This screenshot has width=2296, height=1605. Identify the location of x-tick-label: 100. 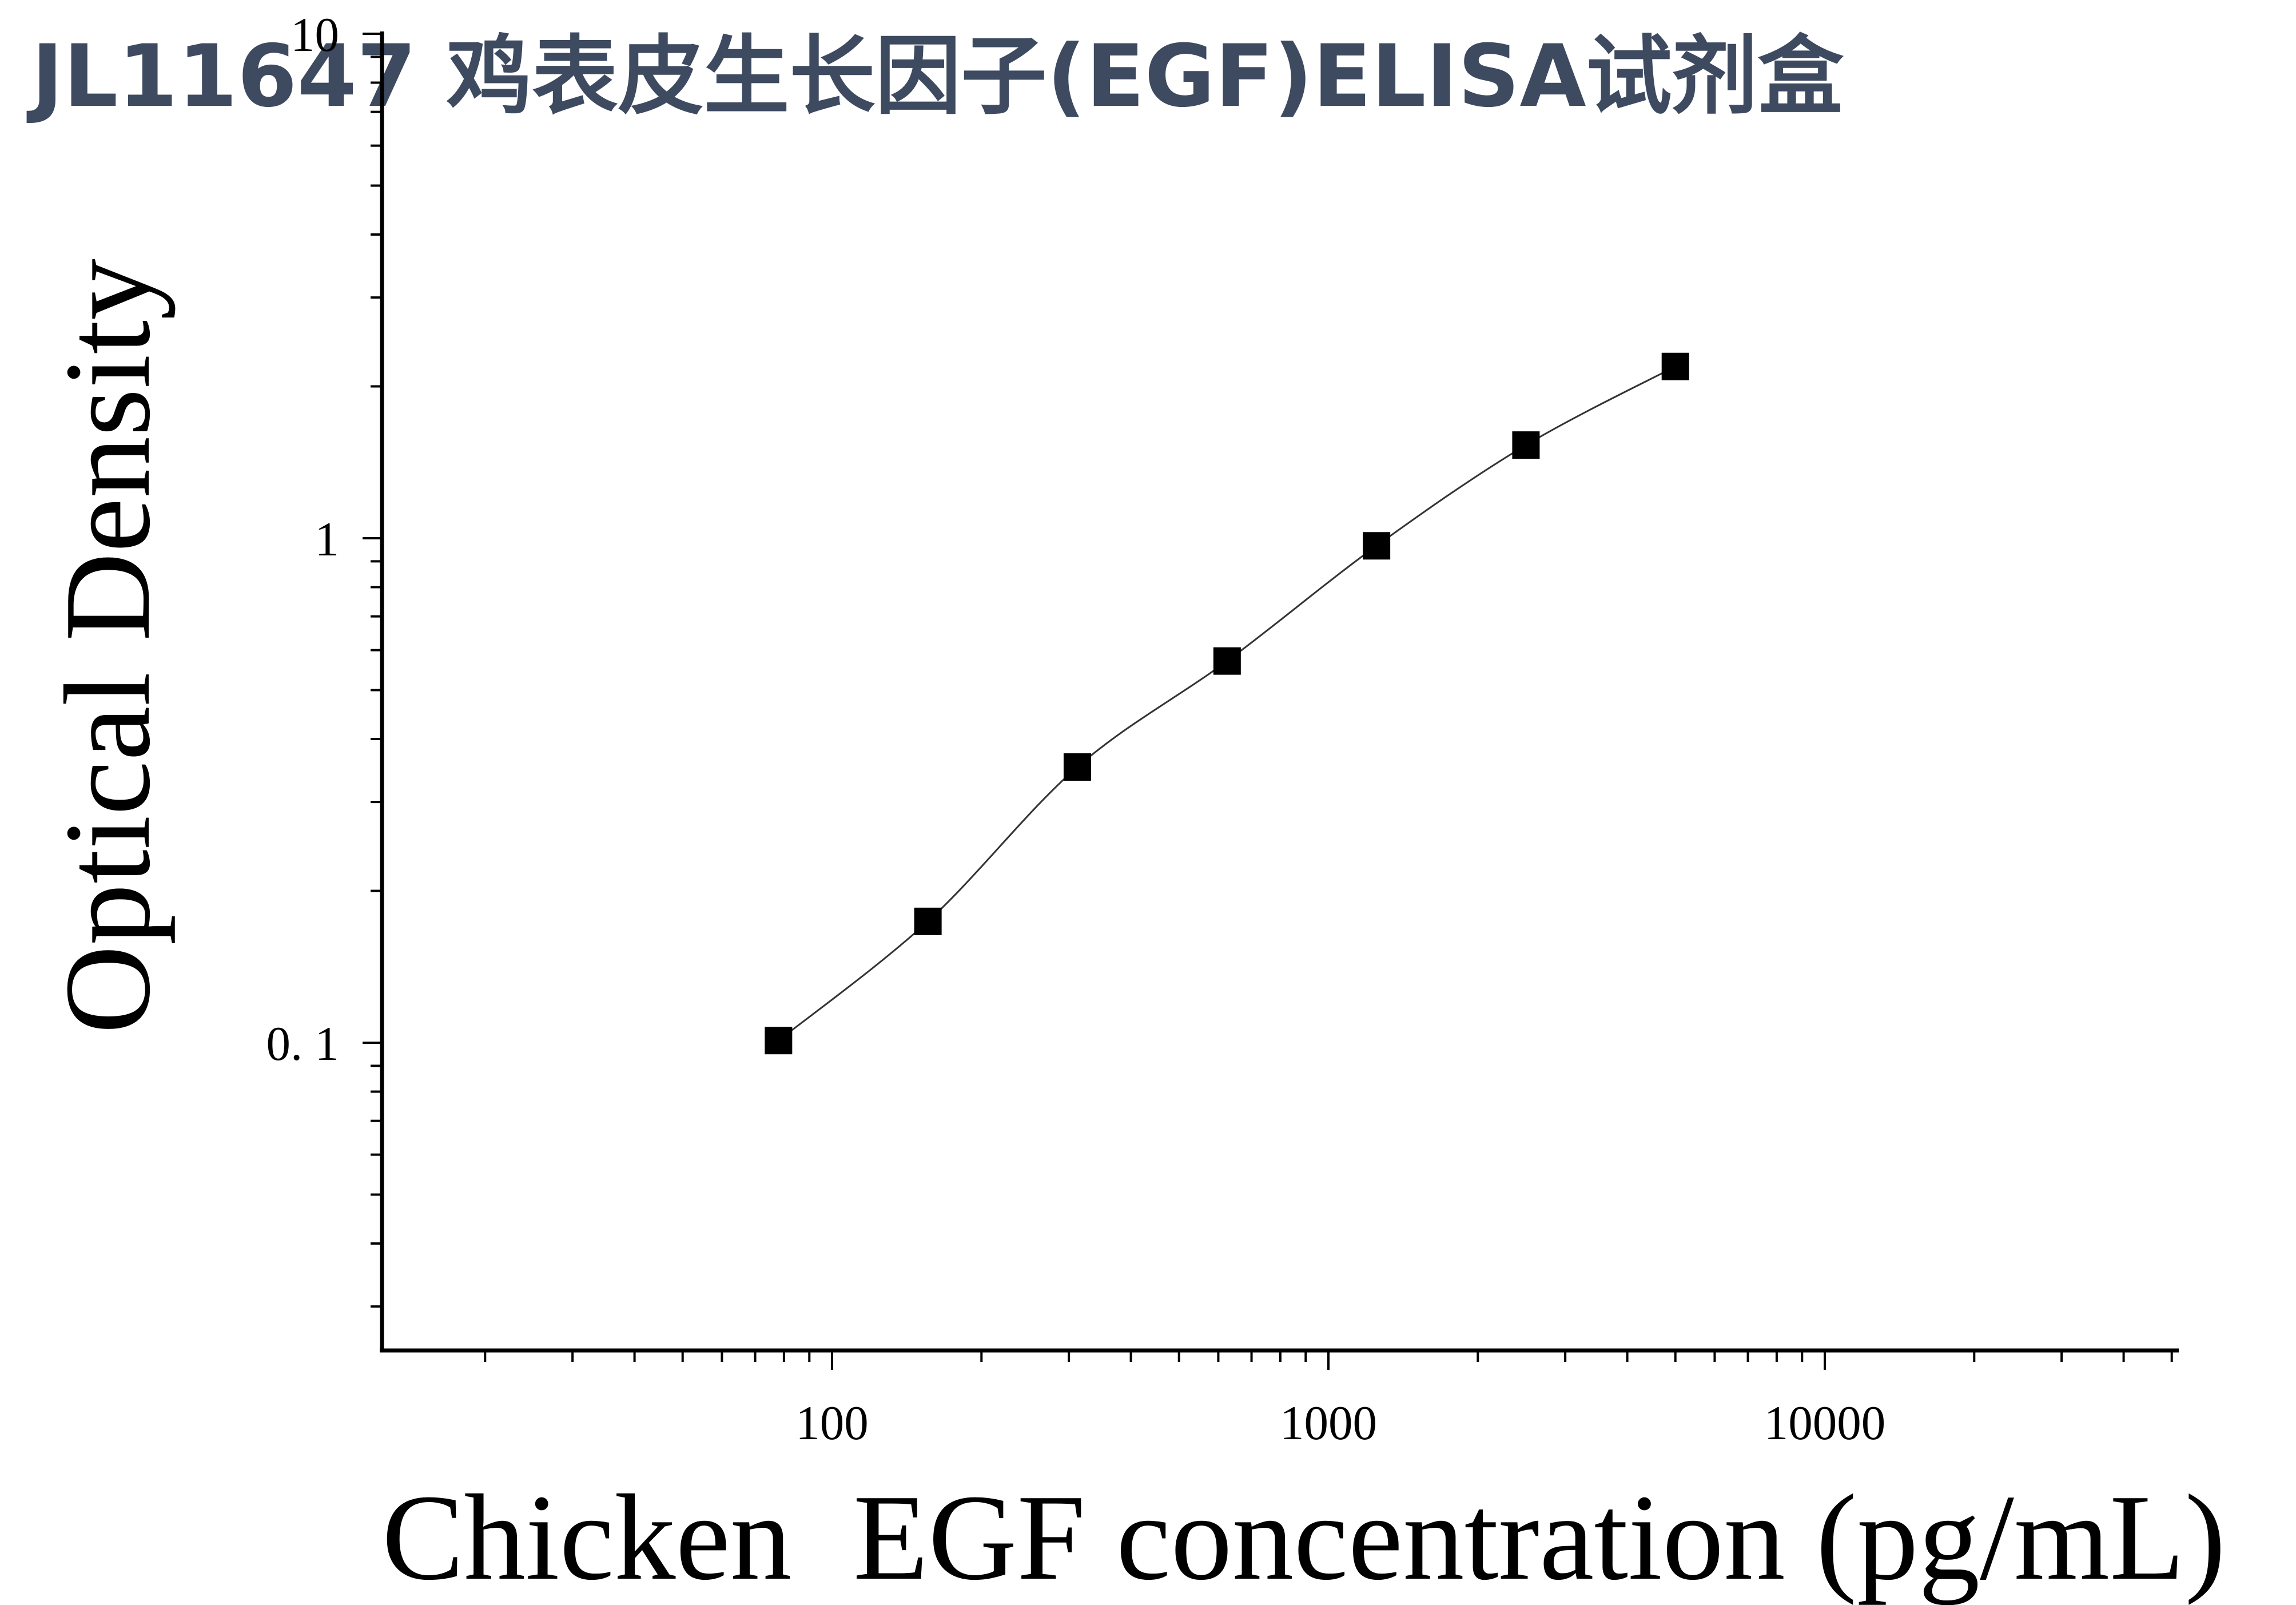
(832, 1423).